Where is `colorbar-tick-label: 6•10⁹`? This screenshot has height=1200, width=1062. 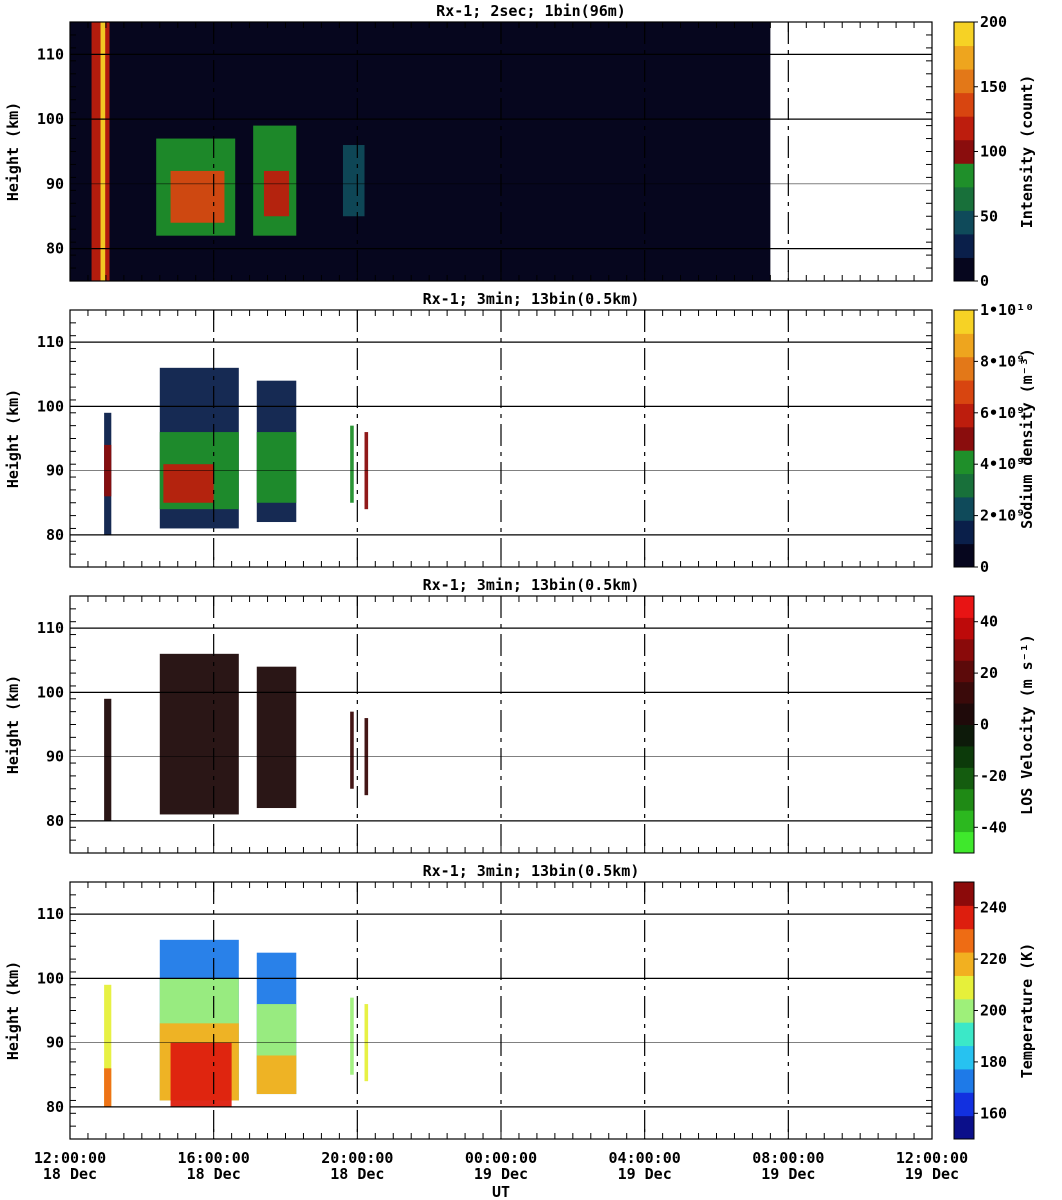 colorbar-tick-label: 6•10⁹ is located at coordinates (1002, 413).